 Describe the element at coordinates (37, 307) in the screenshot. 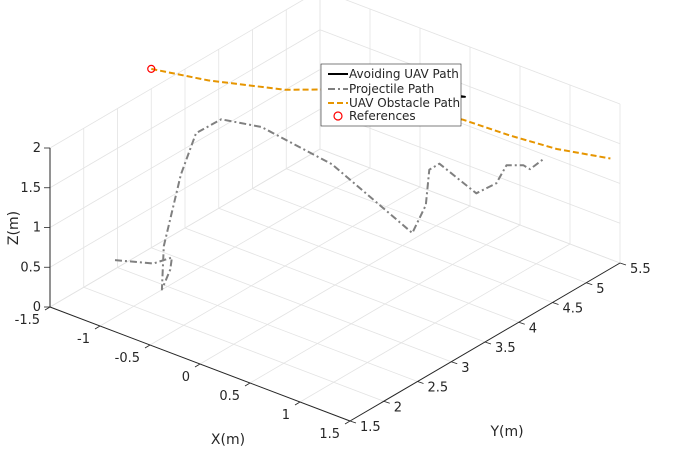

I see `z-tick-label: 0` at that location.